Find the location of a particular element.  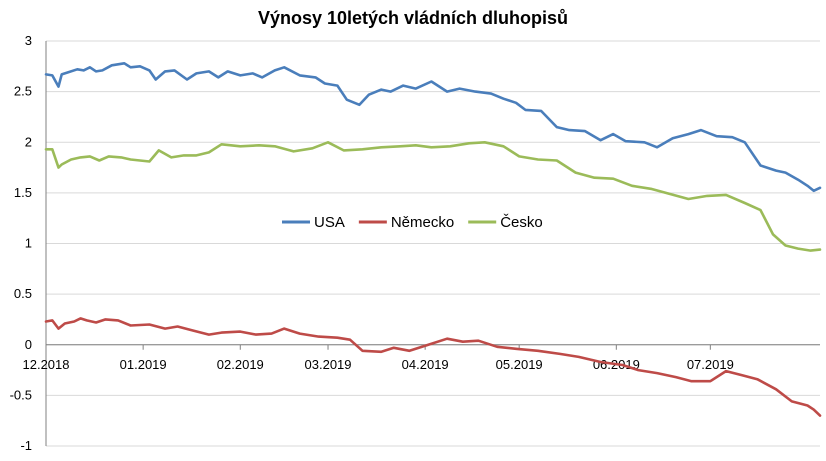

x-tick-label: 02.2019 is located at coordinates (240, 364).